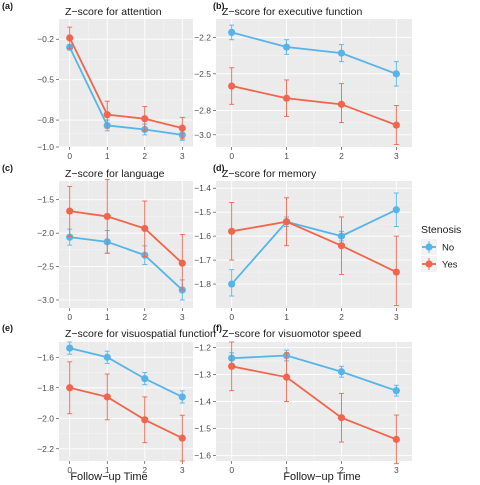 The image size is (480, 485). Describe the element at coordinates (439, 264) in the screenshot. I see `legend-item-yes: Yes` at that location.